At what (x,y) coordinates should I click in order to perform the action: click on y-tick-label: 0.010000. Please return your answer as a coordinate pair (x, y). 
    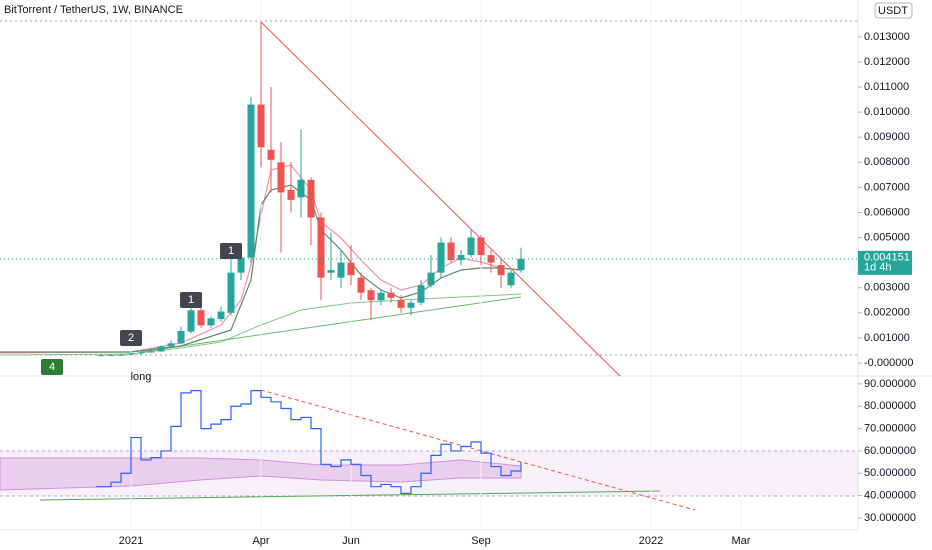
    Looking at the image, I should click on (887, 112).